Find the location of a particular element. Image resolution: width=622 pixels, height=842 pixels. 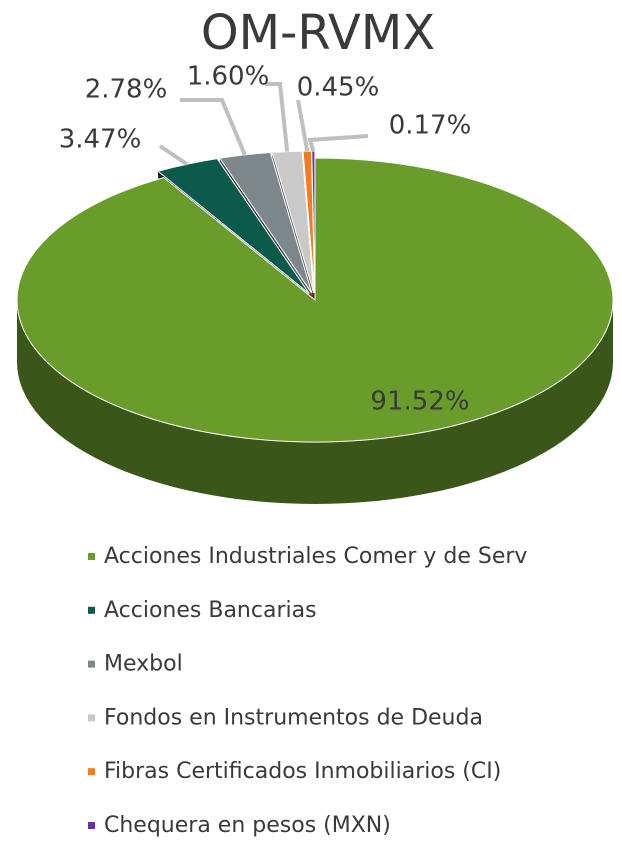

legend-label: Acciones Industriales Comer y de Serv is located at coordinates (315, 556).